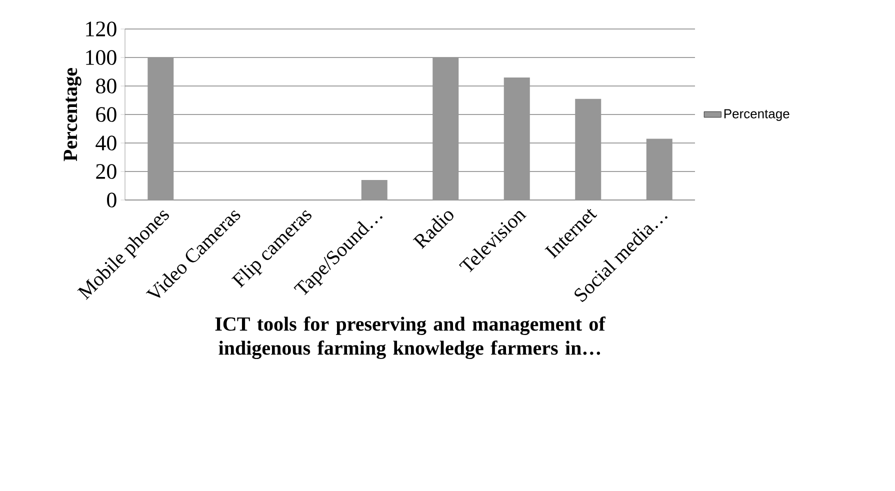 This screenshot has width=895, height=491. I want to click on y-tick-label: 60, so click(106, 114).